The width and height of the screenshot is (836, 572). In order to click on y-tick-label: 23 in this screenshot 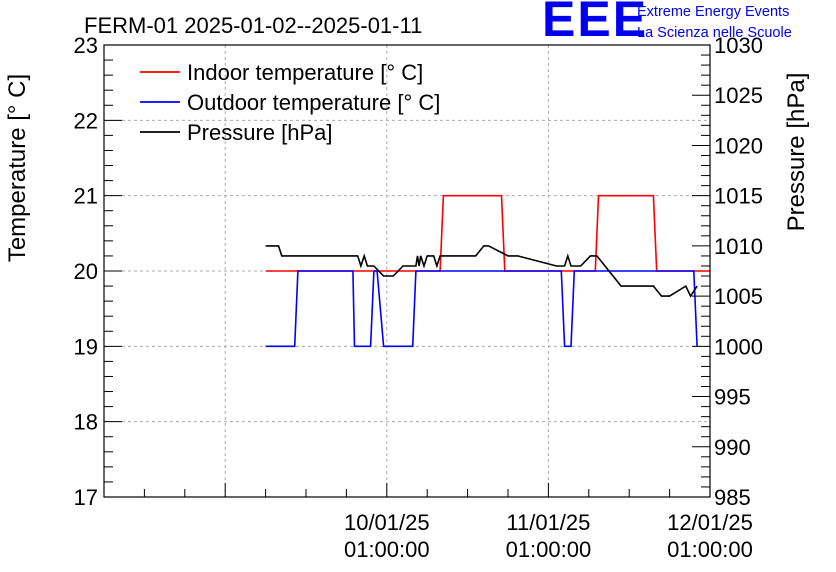, I will do `click(86, 45)`.